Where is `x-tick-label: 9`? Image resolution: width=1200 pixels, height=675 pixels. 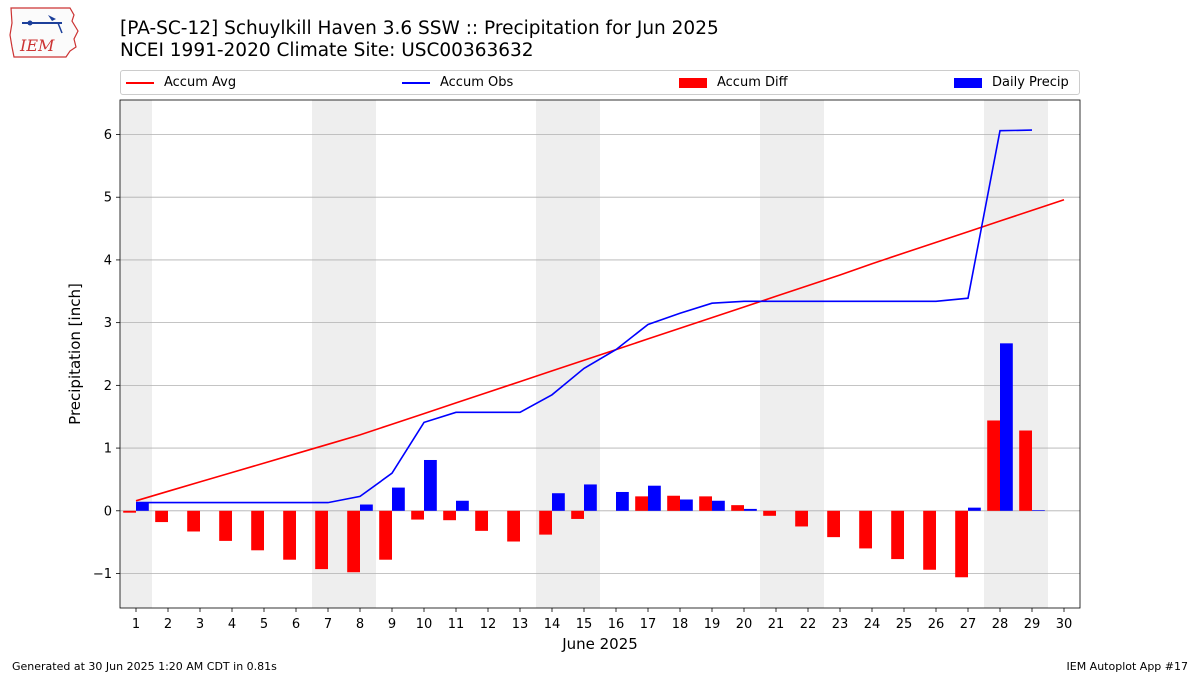
x-tick-label: 9 is located at coordinates (392, 624).